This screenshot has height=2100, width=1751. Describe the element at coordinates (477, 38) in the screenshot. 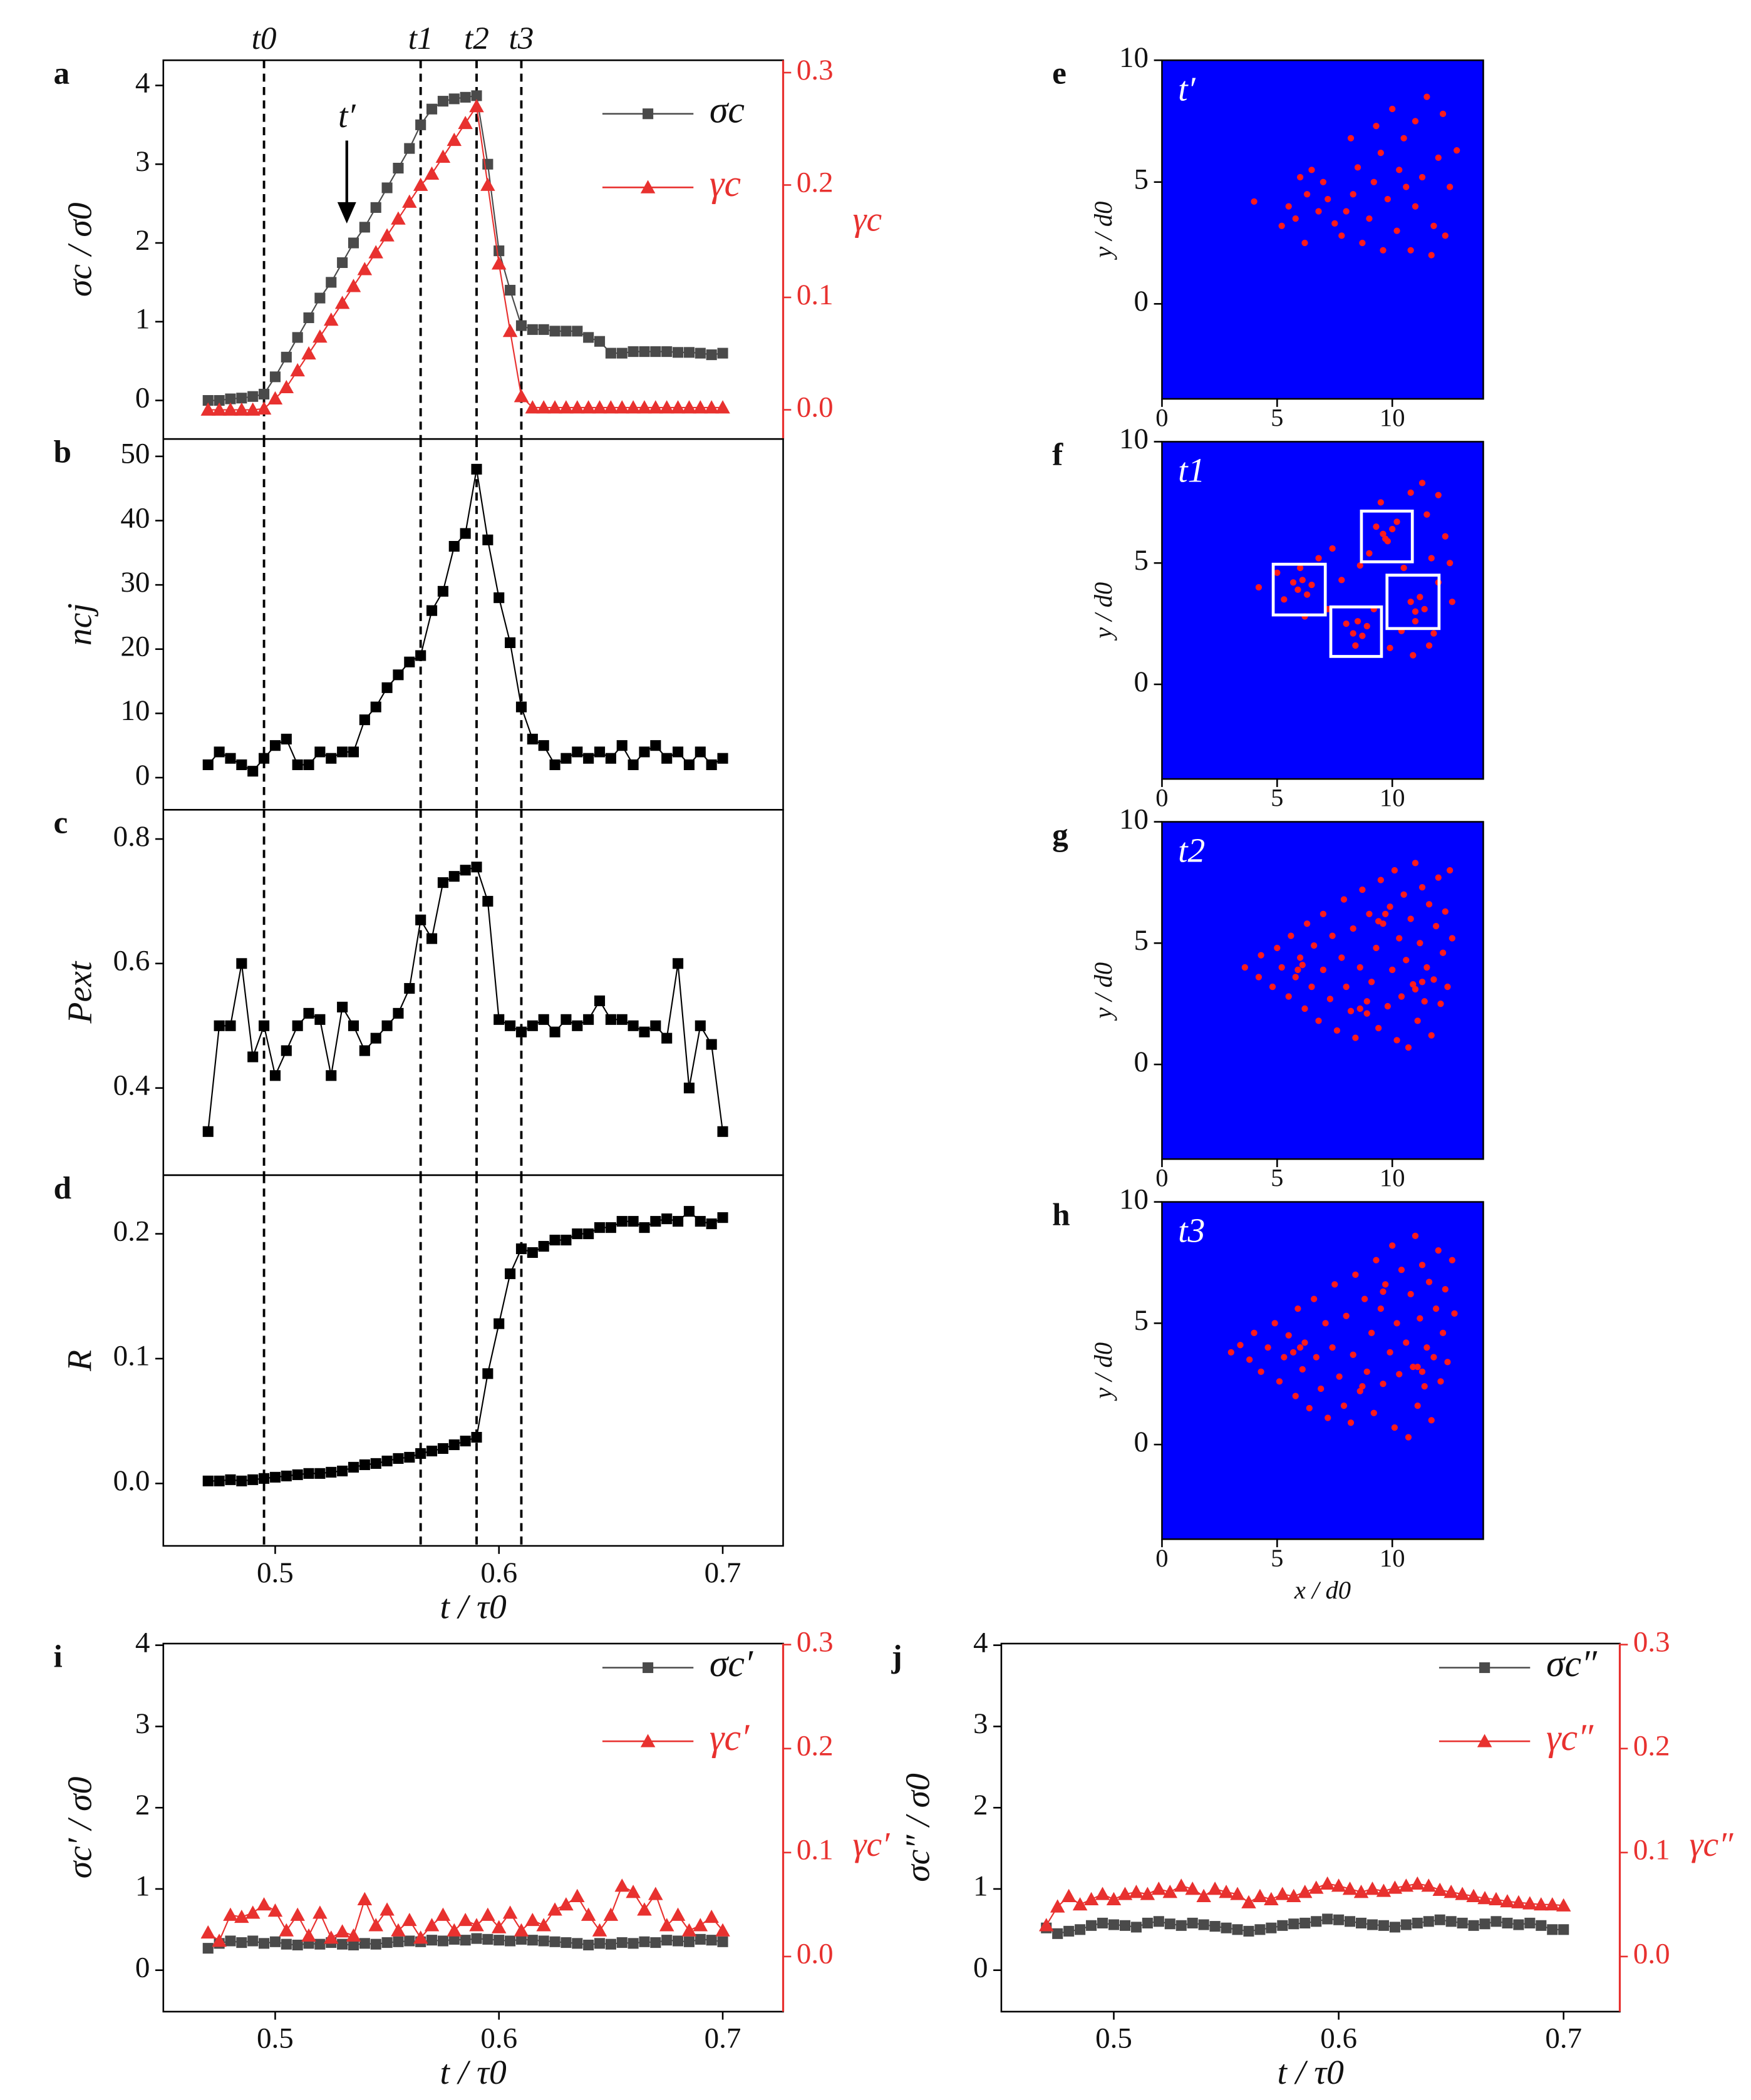

I see `marker-label: t2` at that location.